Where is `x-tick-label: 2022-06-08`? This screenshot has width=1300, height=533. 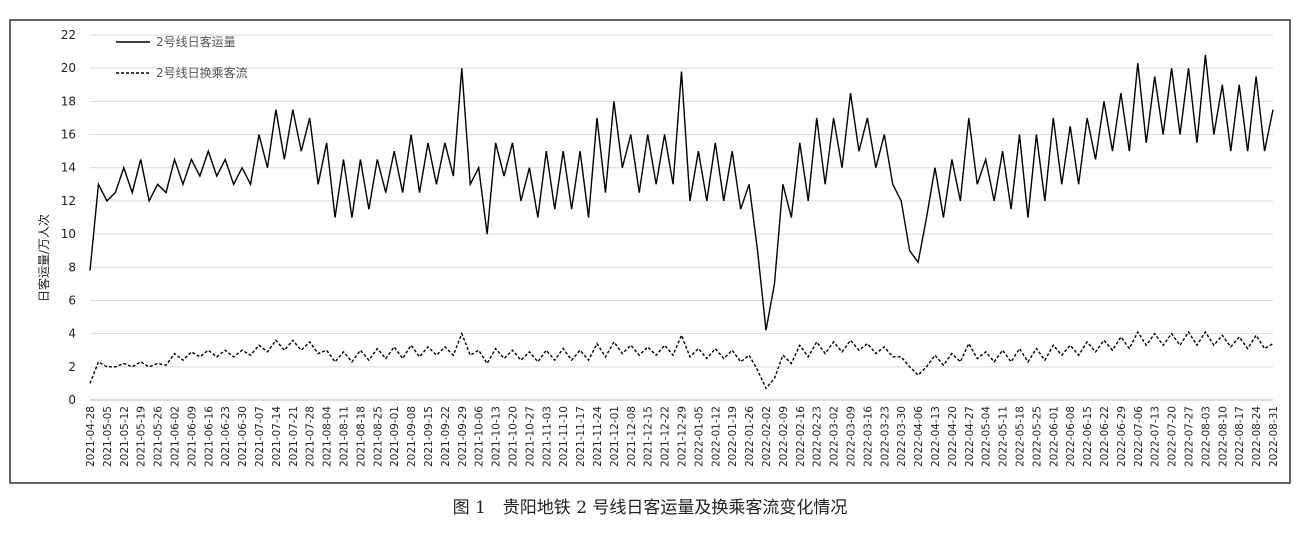
x-tick-label: 2022-06-08 is located at coordinates (1071, 436).